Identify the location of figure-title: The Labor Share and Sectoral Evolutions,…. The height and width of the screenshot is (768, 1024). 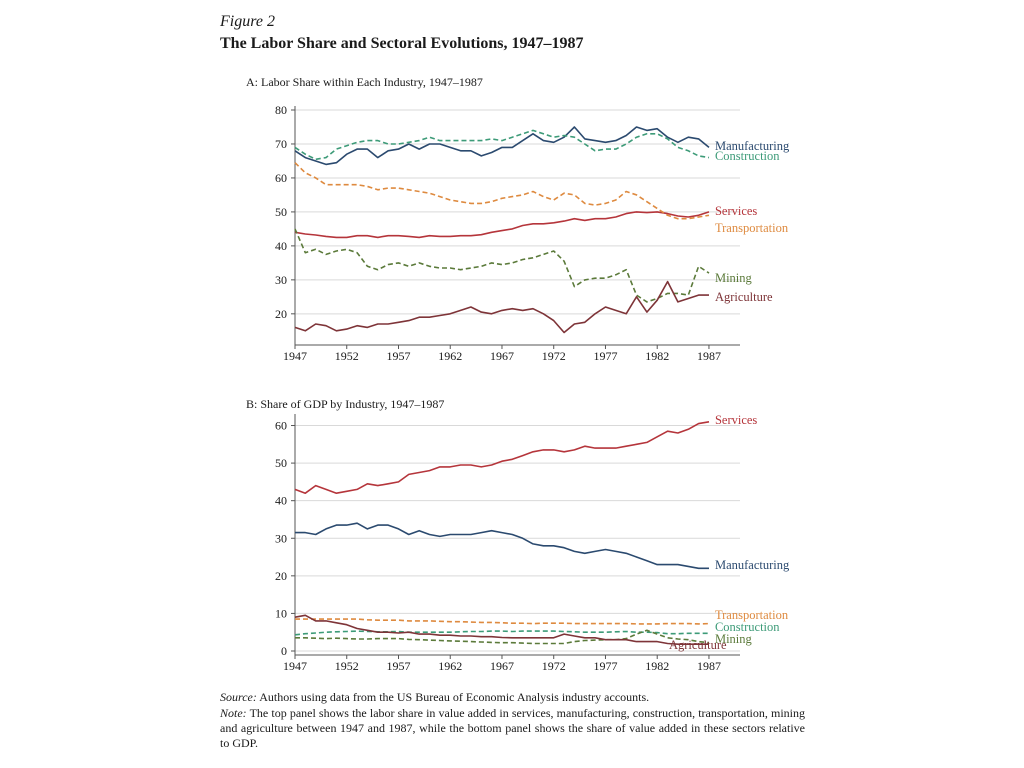
(402, 43).